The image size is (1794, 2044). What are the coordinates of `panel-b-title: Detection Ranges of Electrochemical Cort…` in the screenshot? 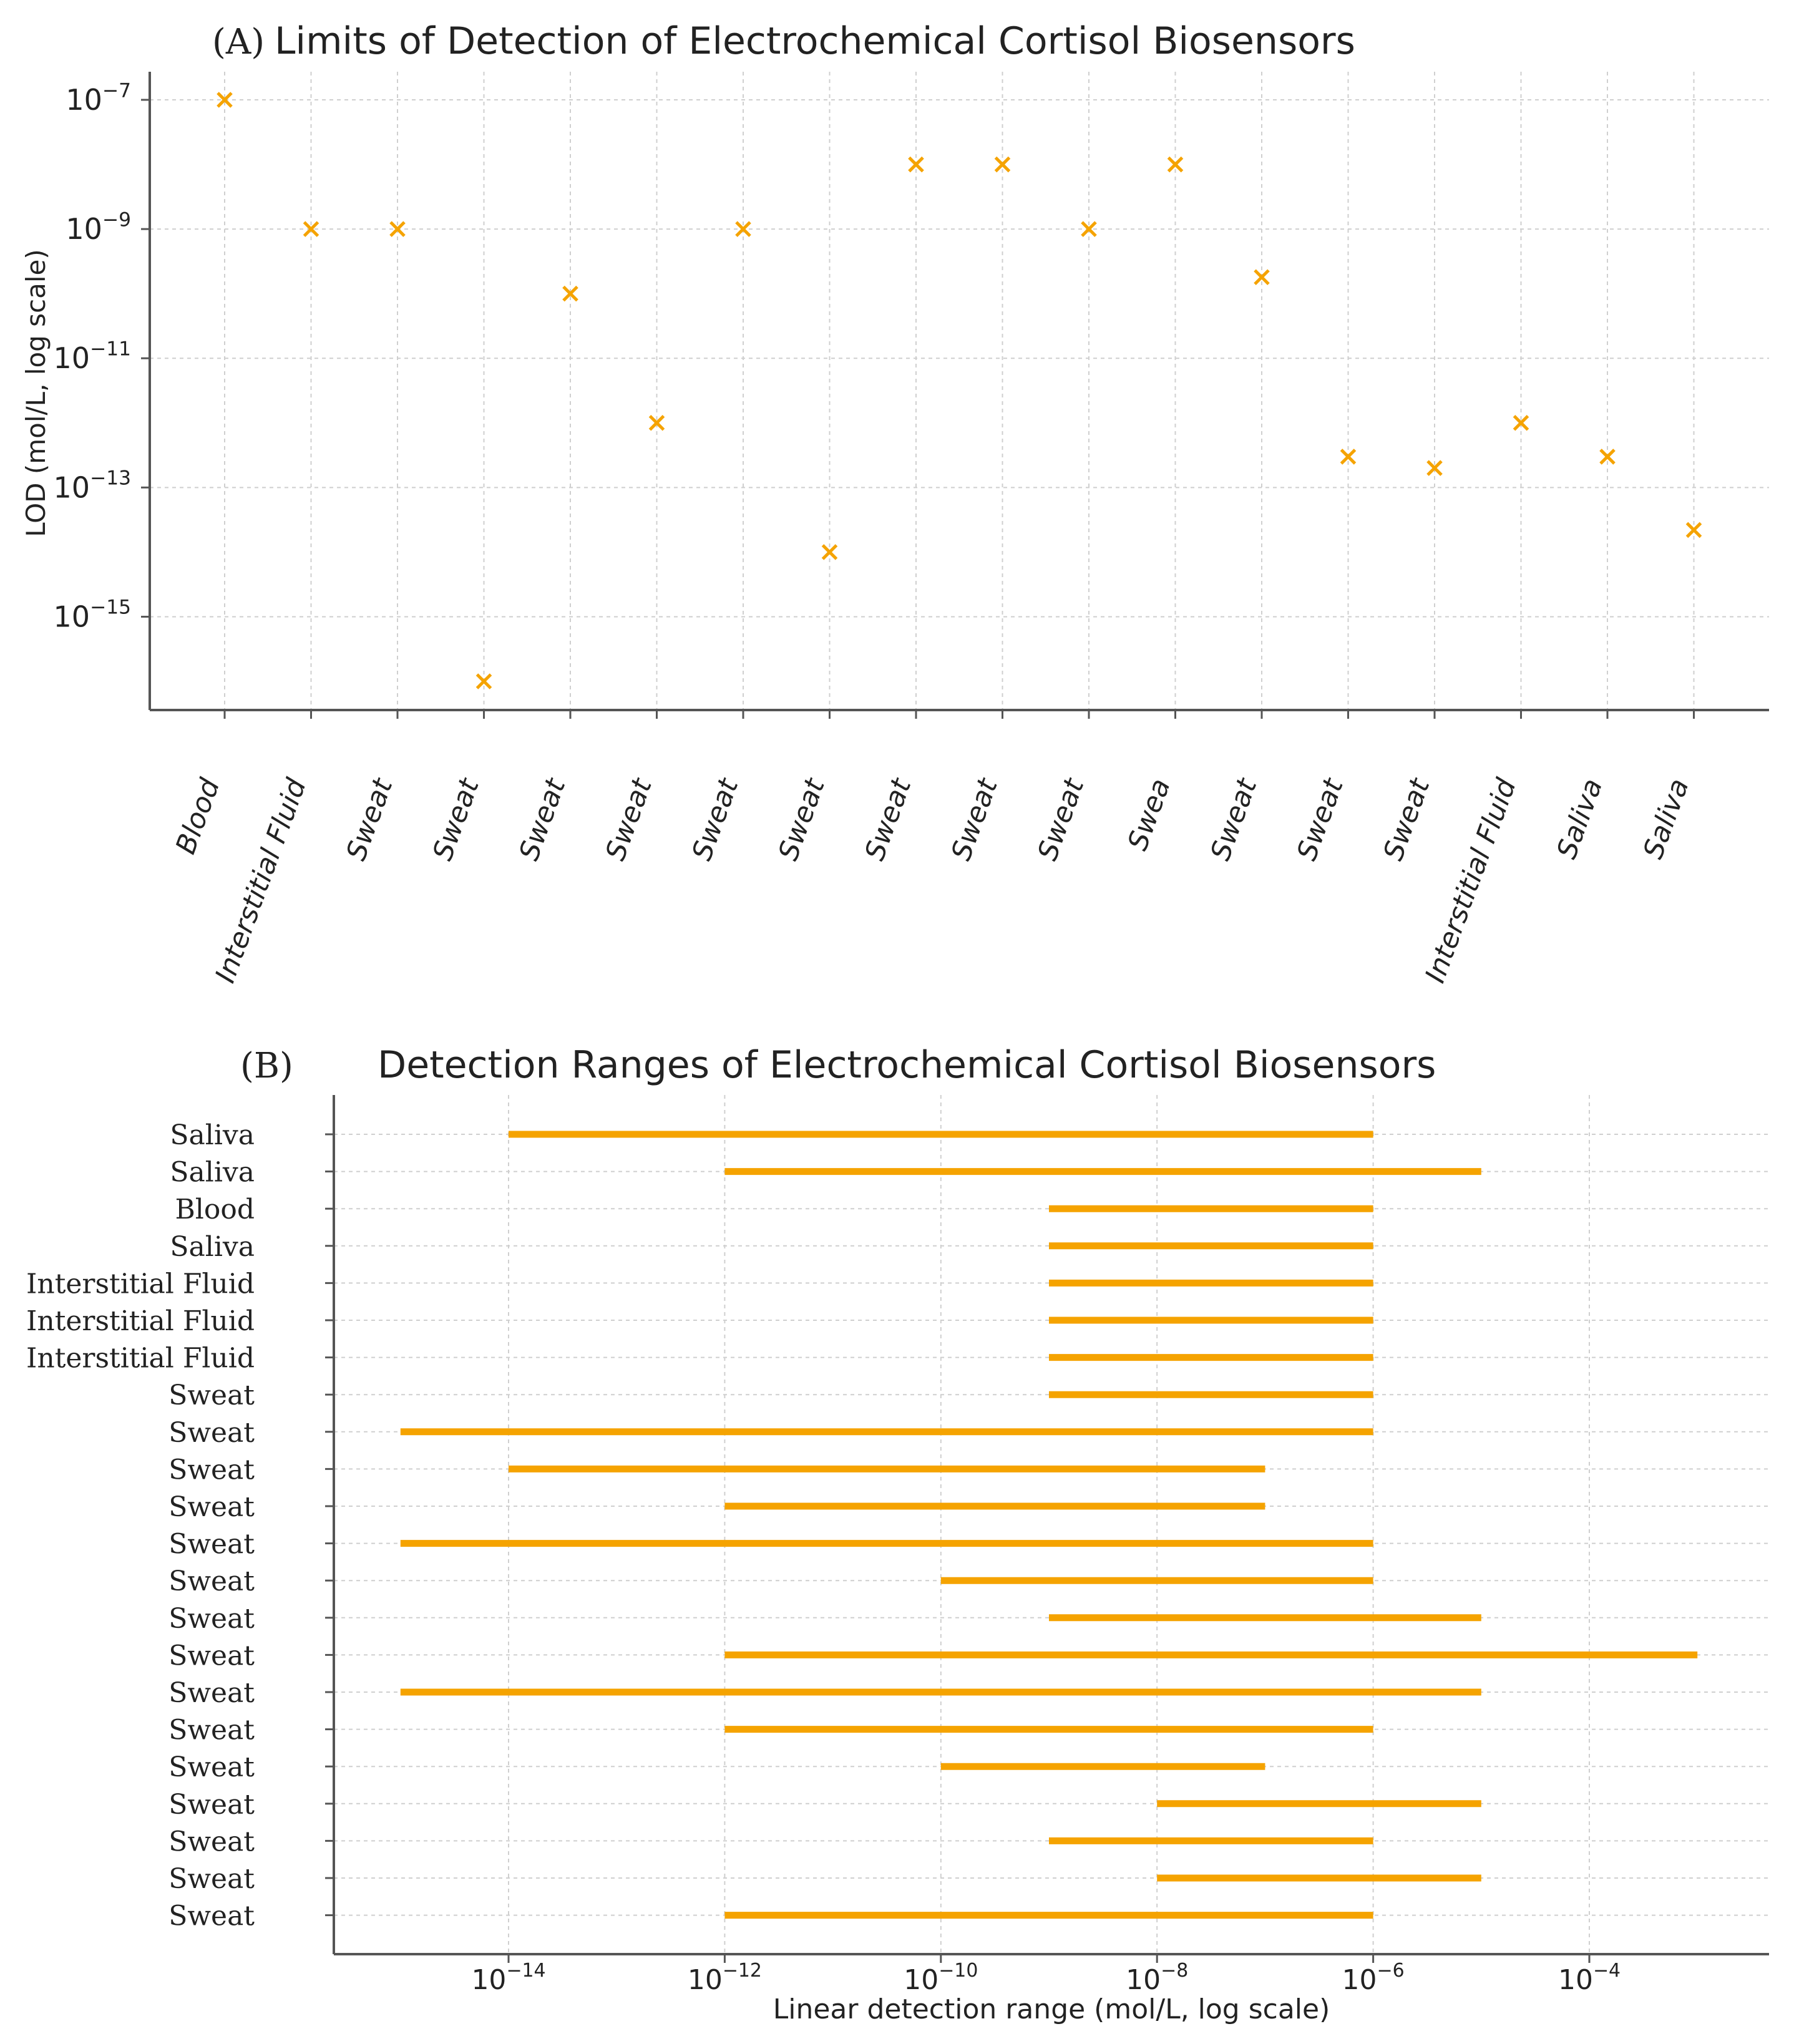 It's located at (907, 1065).